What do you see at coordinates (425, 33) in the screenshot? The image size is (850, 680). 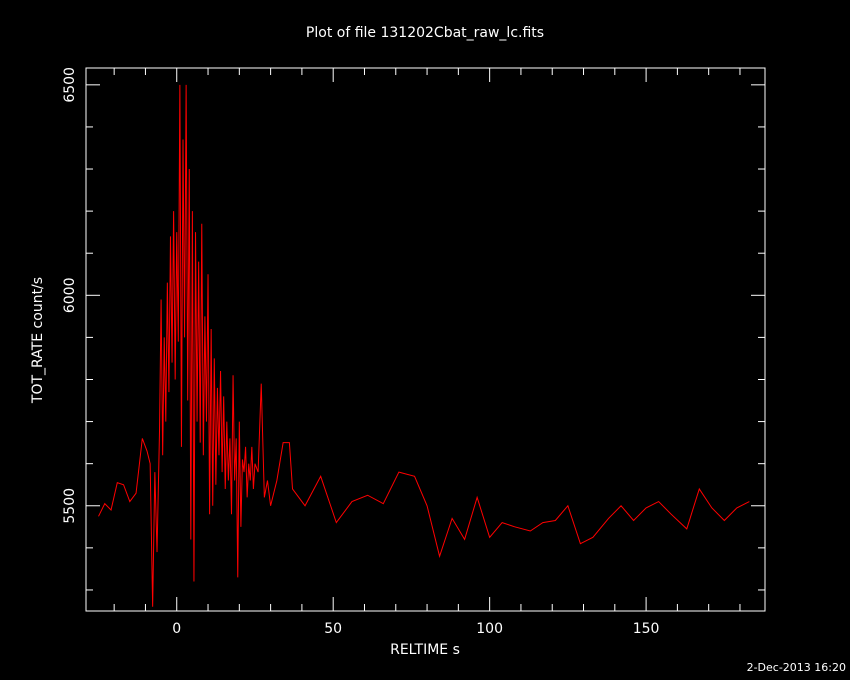 I see `chart-title: Plot of file 131202Cbat_raw_lc.fits` at bounding box center [425, 33].